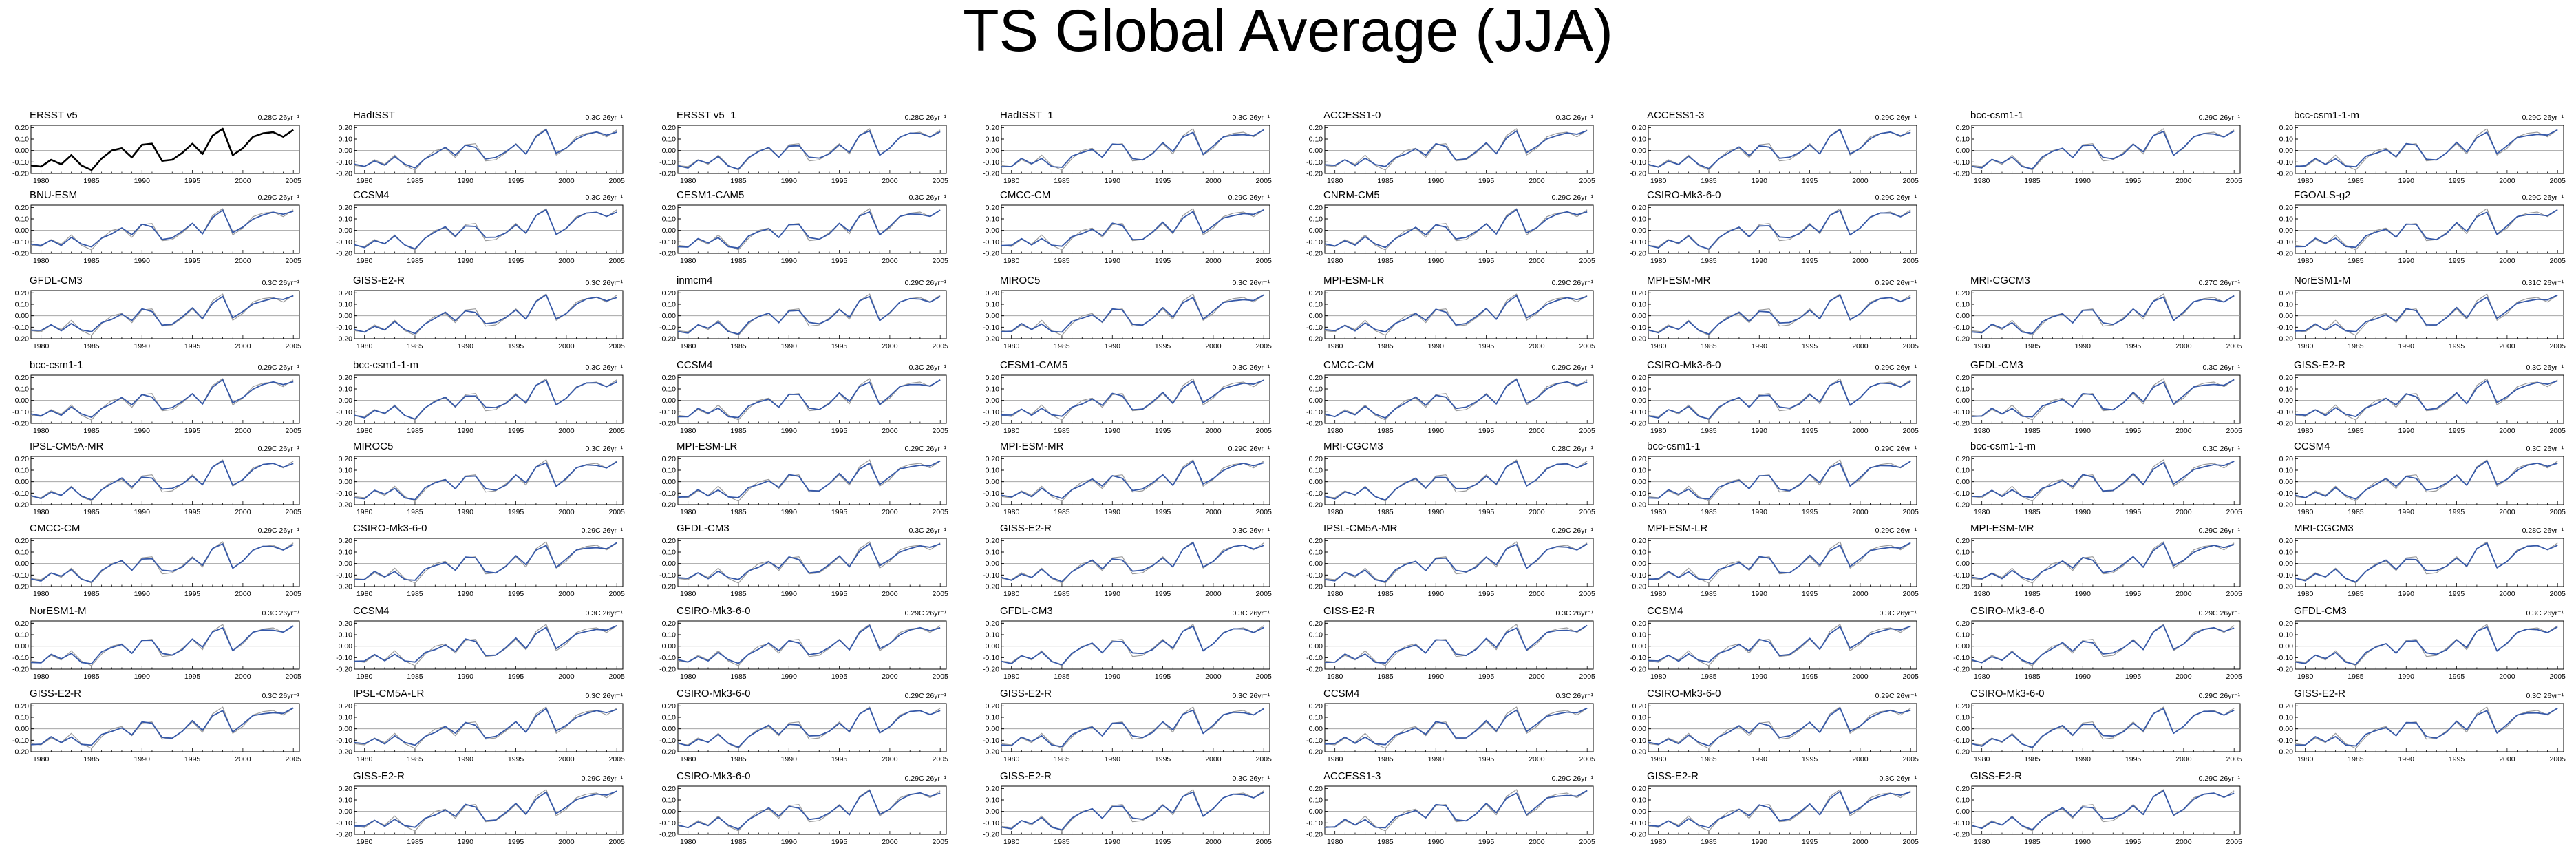 The image size is (2576, 855). Describe the element at coordinates (2322, 195) in the screenshot. I see `panel-title: FGOALS-g2` at that location.